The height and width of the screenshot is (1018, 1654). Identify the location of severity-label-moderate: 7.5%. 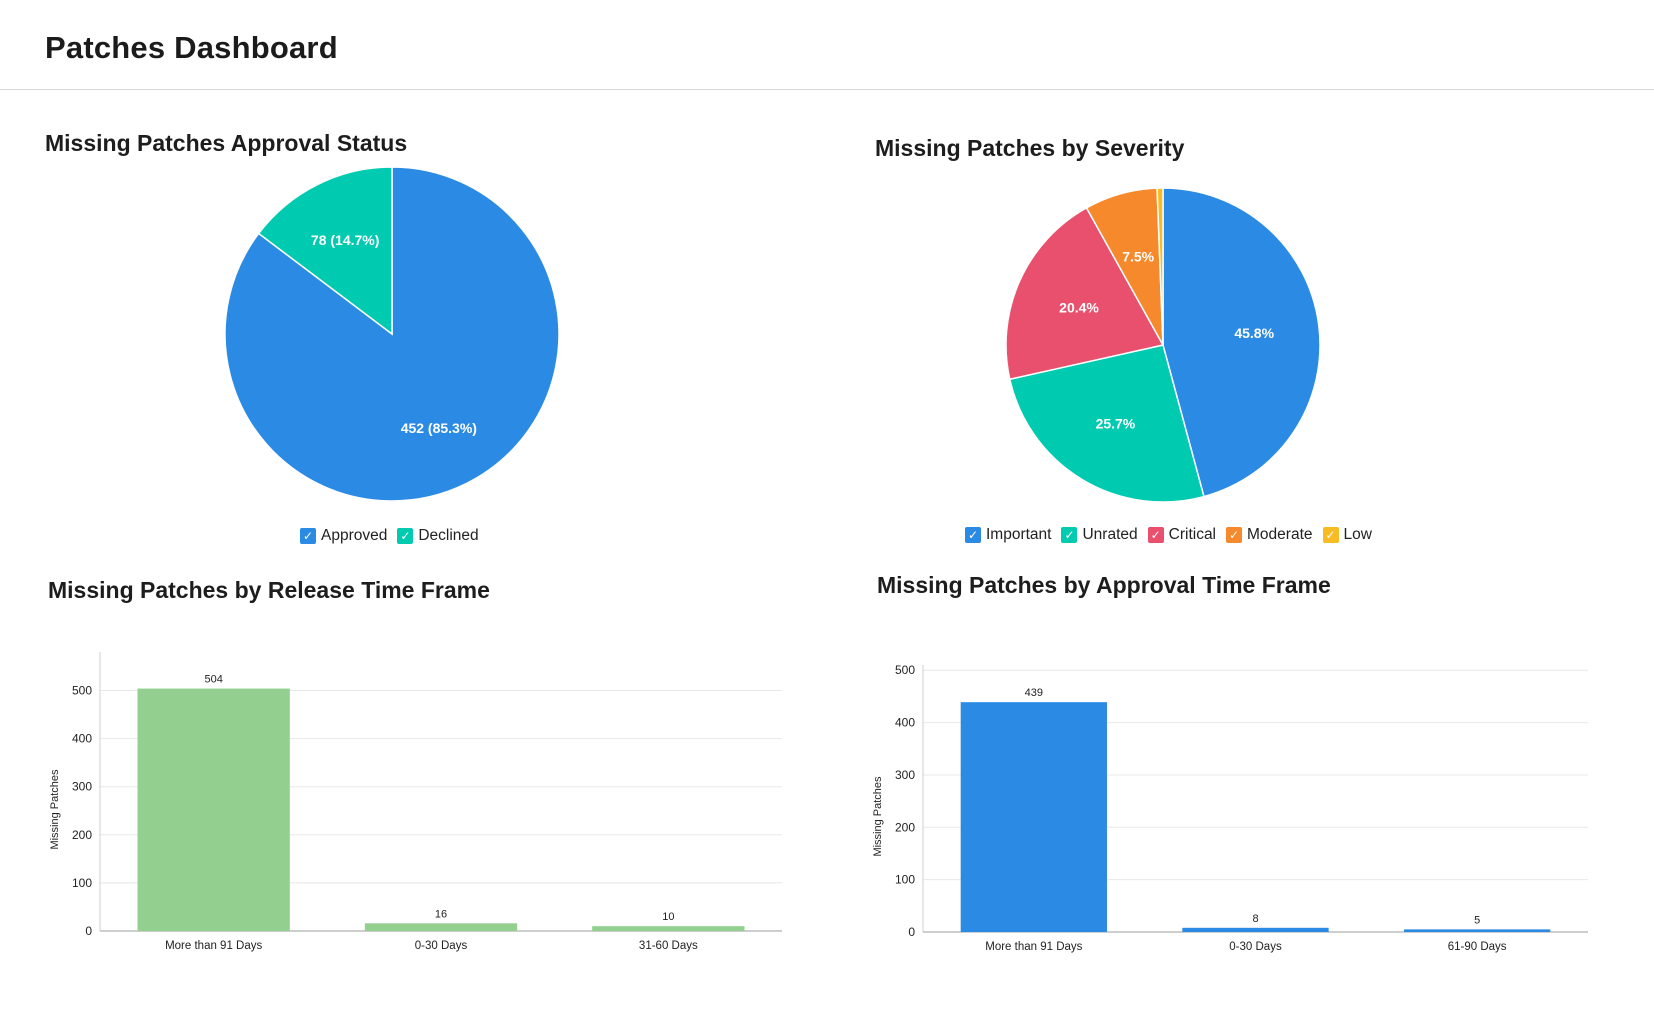
(1138, 256).